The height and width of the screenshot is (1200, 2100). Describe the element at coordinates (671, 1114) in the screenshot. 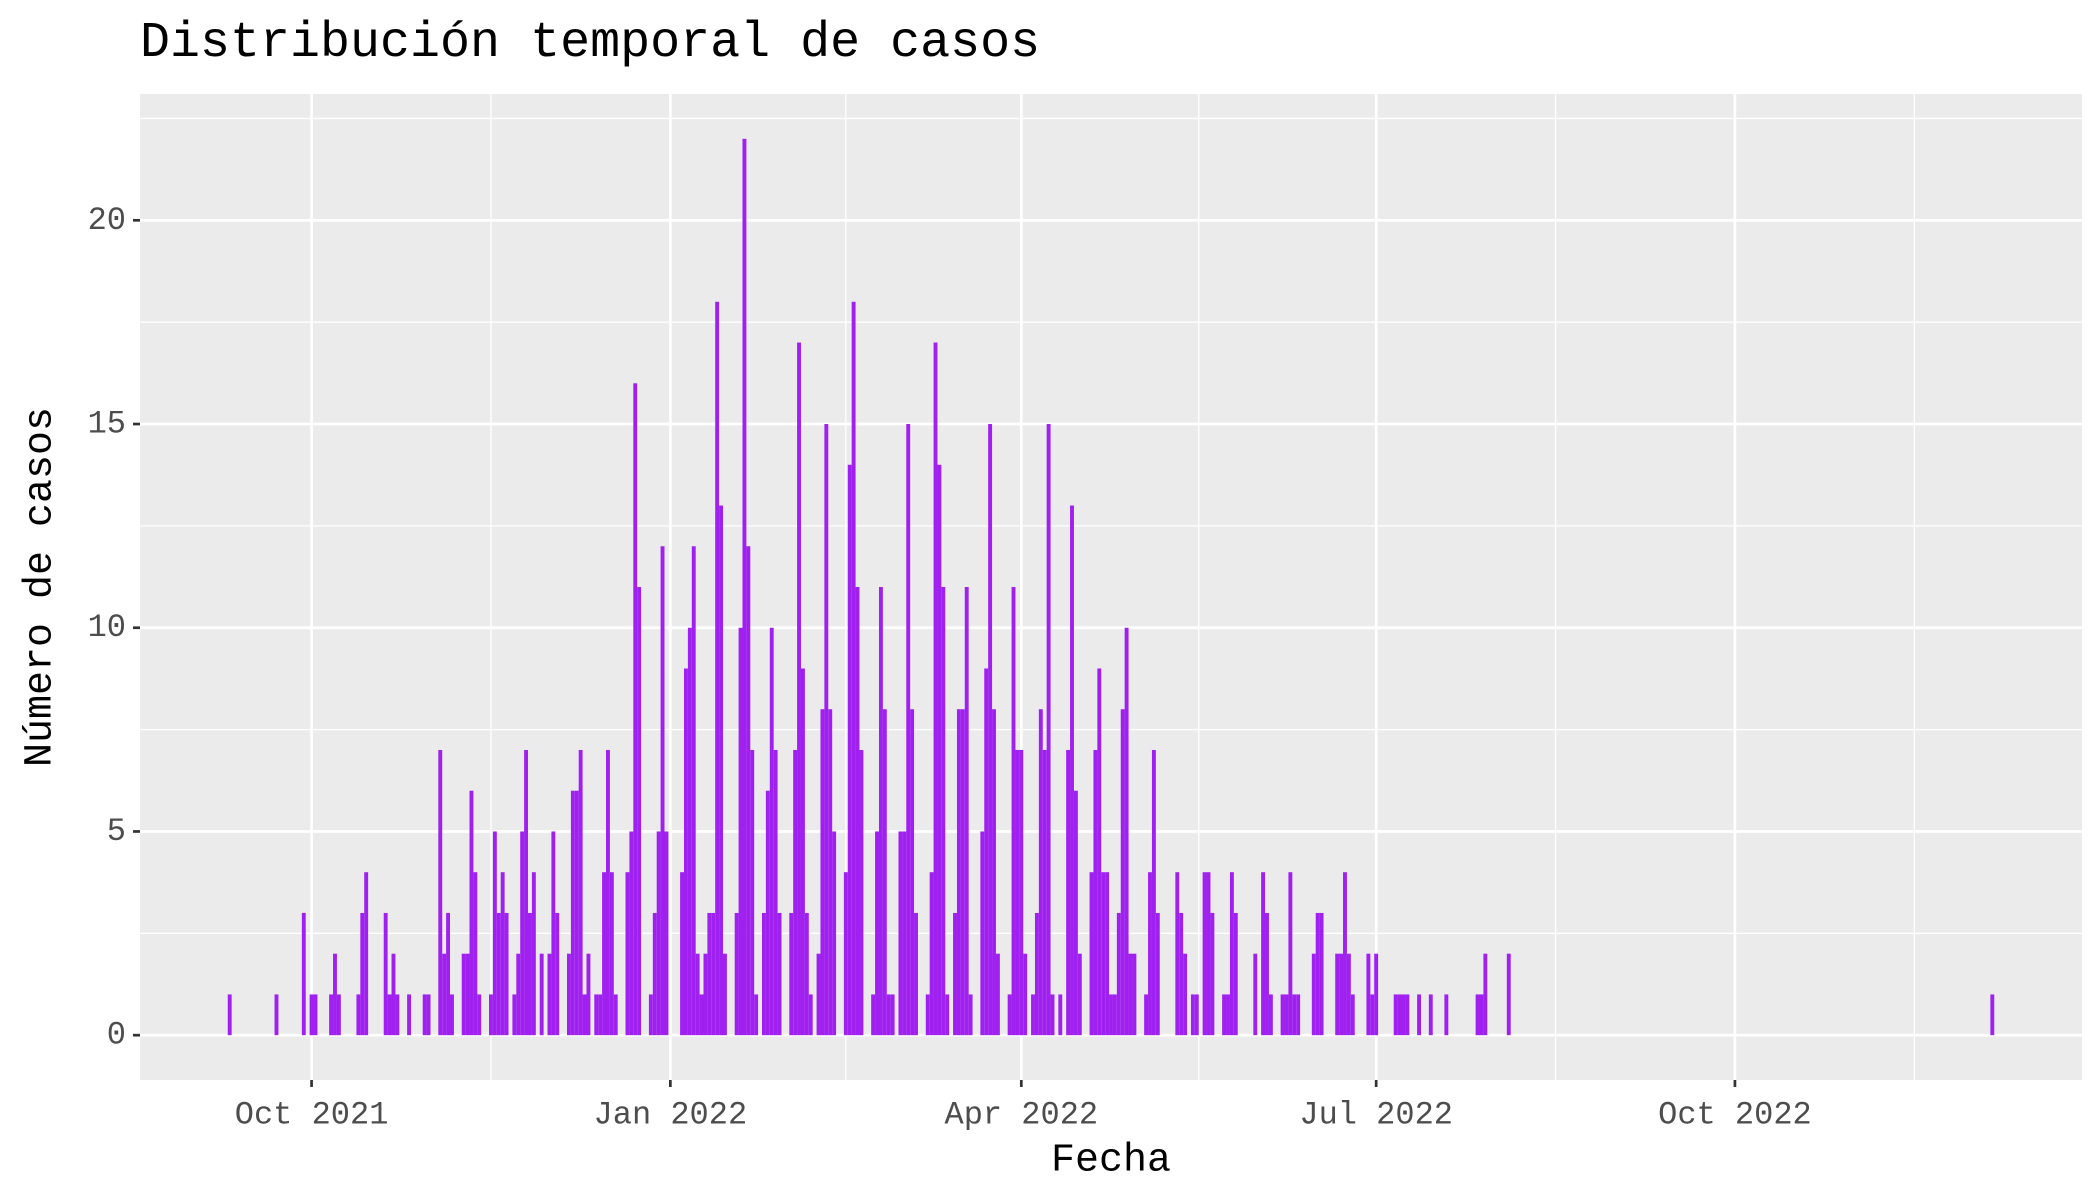

I see `x-tick-label: Jan 2022` at that location.